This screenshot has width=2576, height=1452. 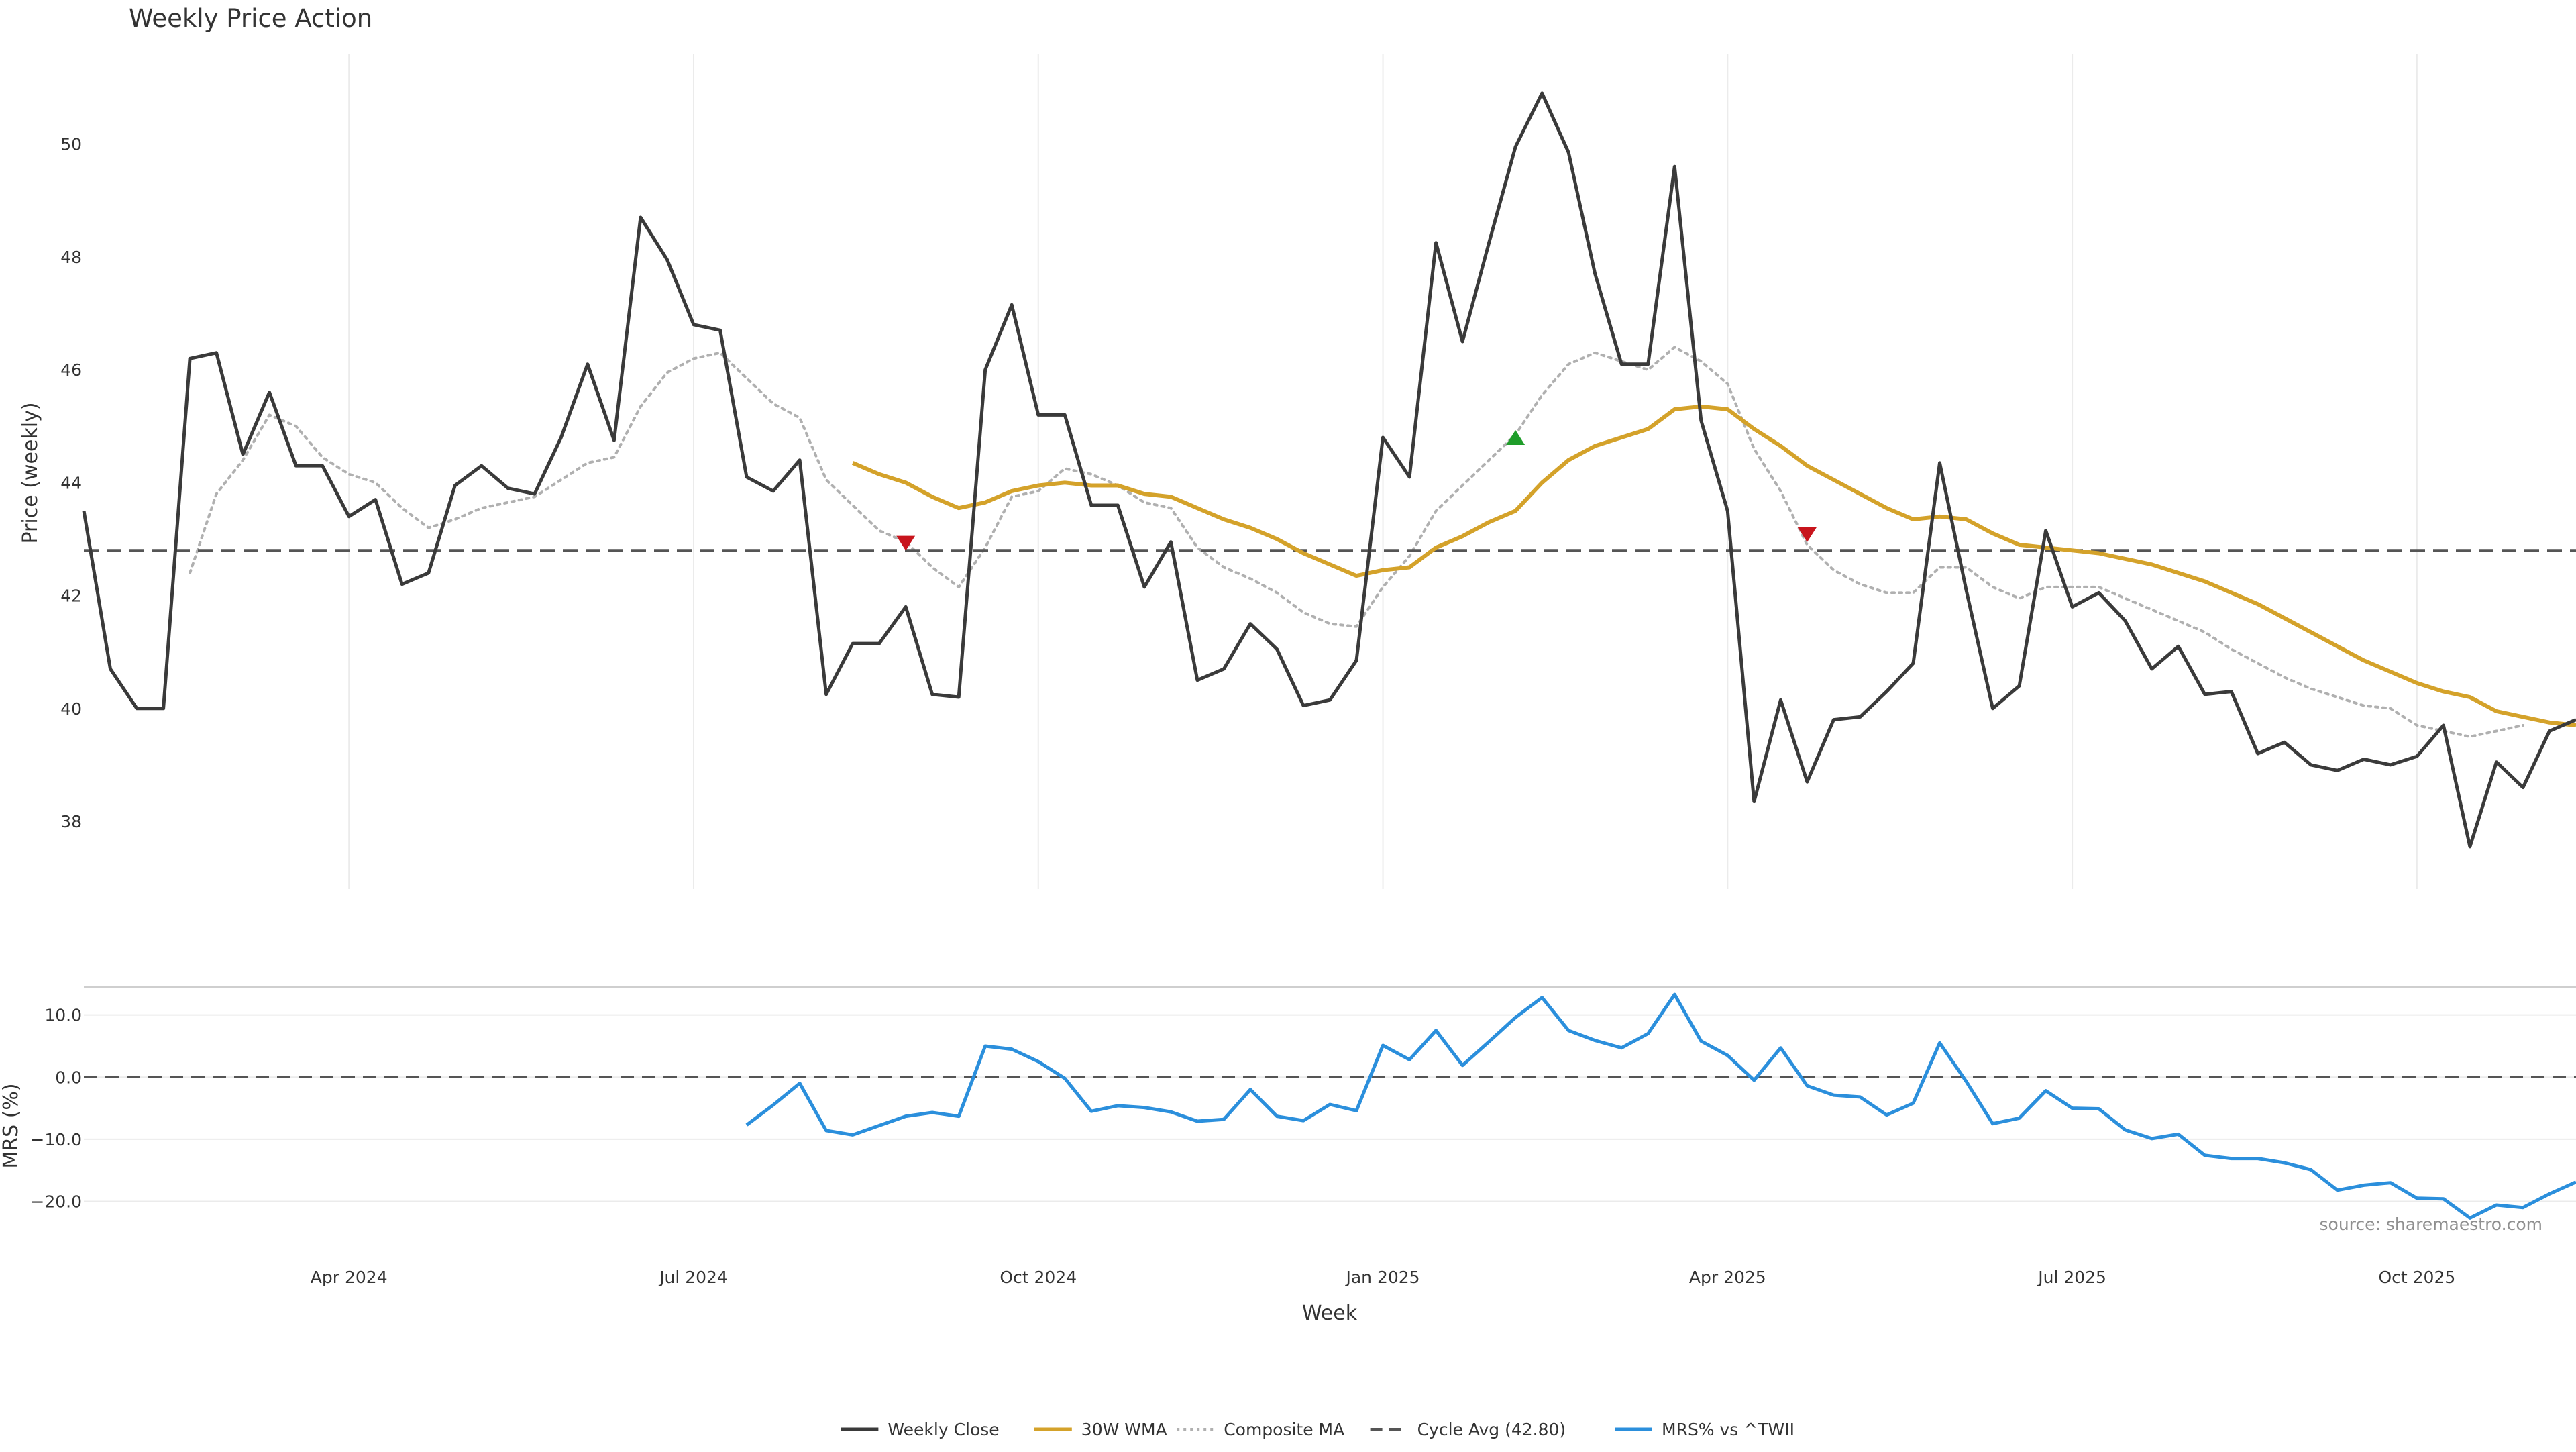 I want to click on mrs-y-tick-label: −10.0, so click(x=56, y=1140).